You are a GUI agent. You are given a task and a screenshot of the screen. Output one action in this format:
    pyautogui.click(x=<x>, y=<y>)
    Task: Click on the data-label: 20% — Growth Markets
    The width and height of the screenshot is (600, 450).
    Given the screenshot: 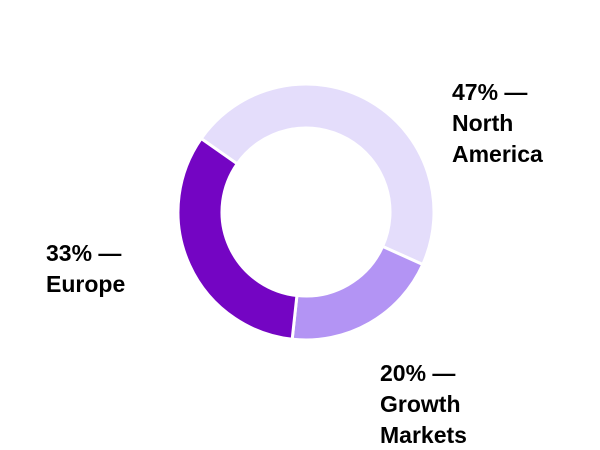 What is the action you would take?
    pyautogui.click(x=423, y=404)
    